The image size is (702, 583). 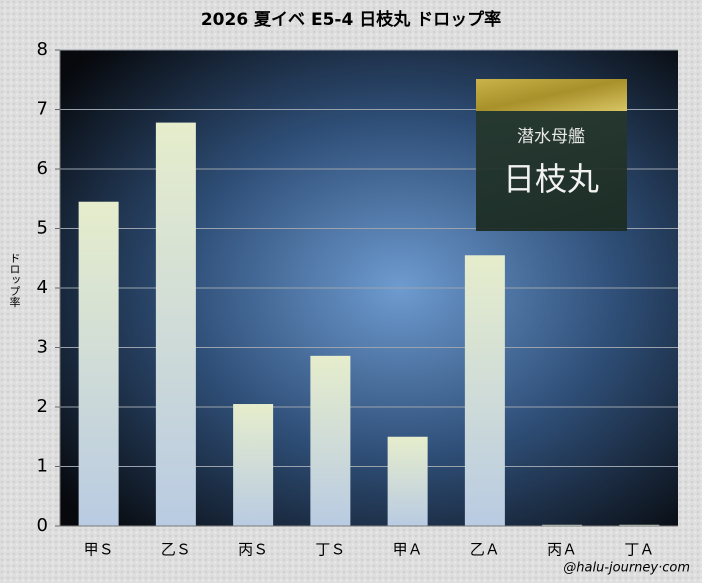 What do you see at coordinates (42, 228) in the screenshot?
I see `y-tick-label: 5` at bounding box center [42, 228].